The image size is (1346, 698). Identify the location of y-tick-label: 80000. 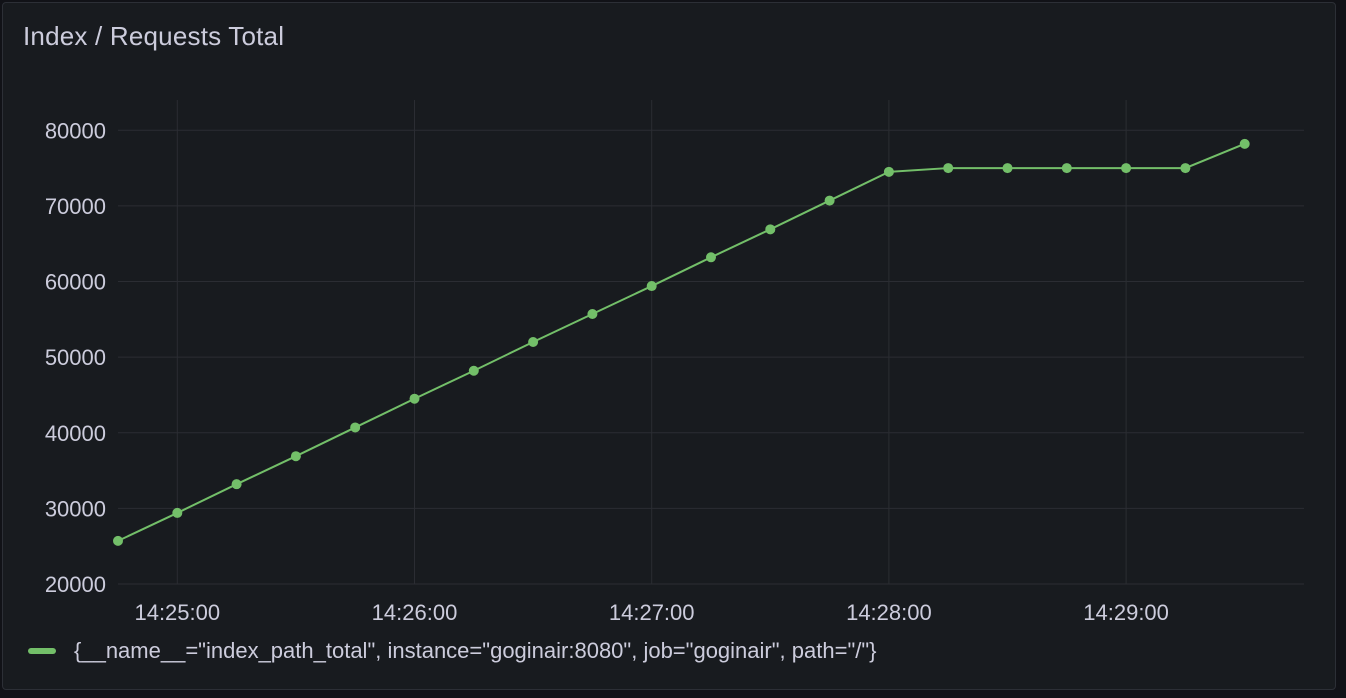
(75, 130).